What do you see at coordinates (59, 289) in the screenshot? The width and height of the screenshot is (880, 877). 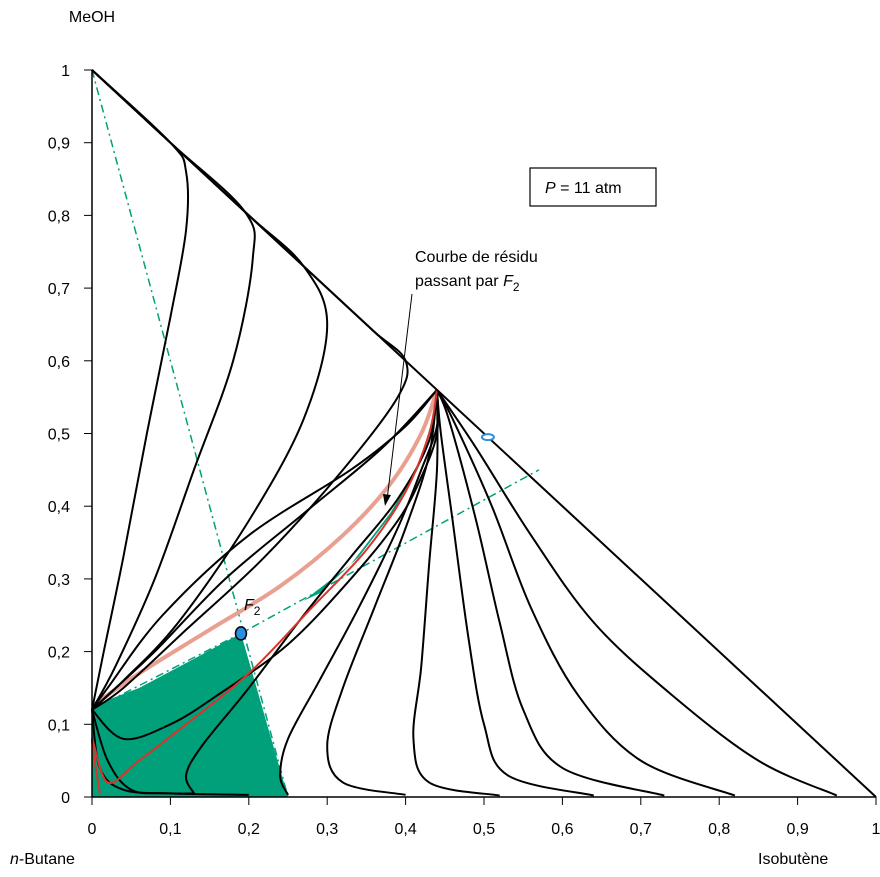 I see `y-tick-label: 0,7` at bounding box center [59, 289].